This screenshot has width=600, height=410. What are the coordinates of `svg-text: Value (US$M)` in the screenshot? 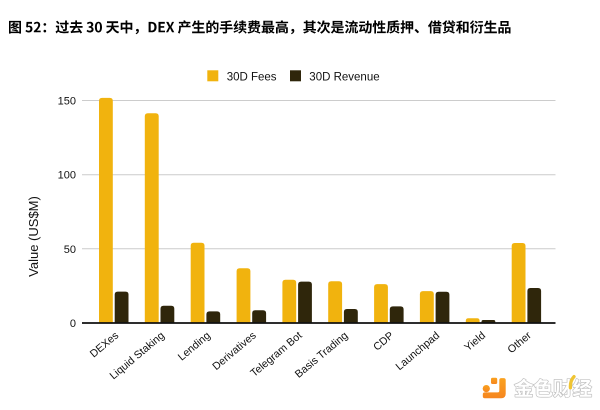 It's located at (33, 236).